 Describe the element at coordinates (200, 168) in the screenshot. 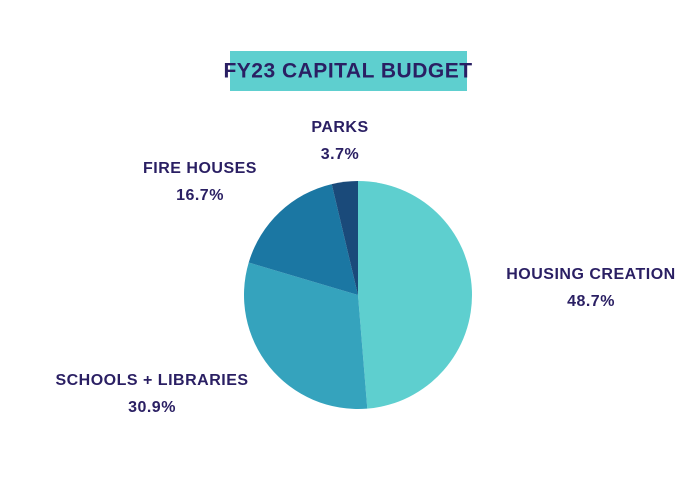

I see `slice-label: FIRE HOUSES` at that location.